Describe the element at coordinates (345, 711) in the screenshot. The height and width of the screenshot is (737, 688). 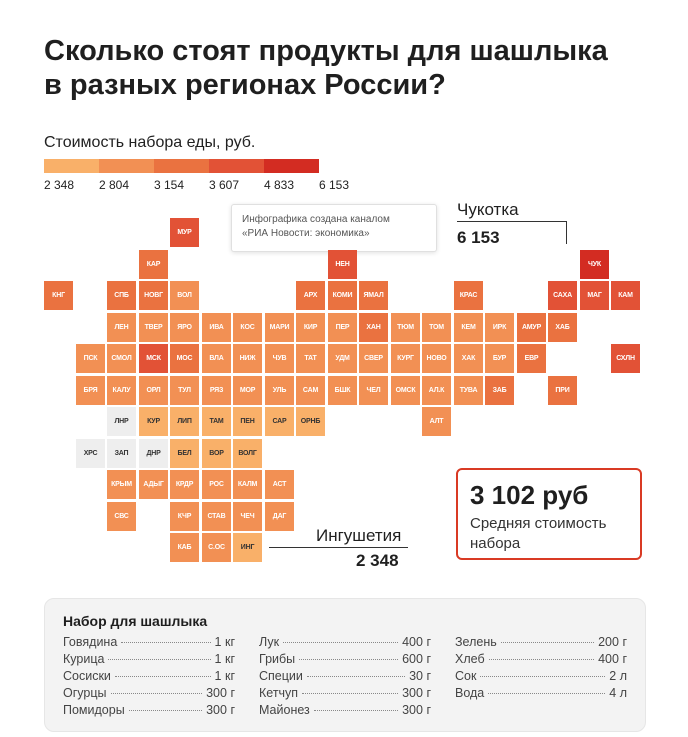
I see `kit-item: Майонез 300 г` at that location.